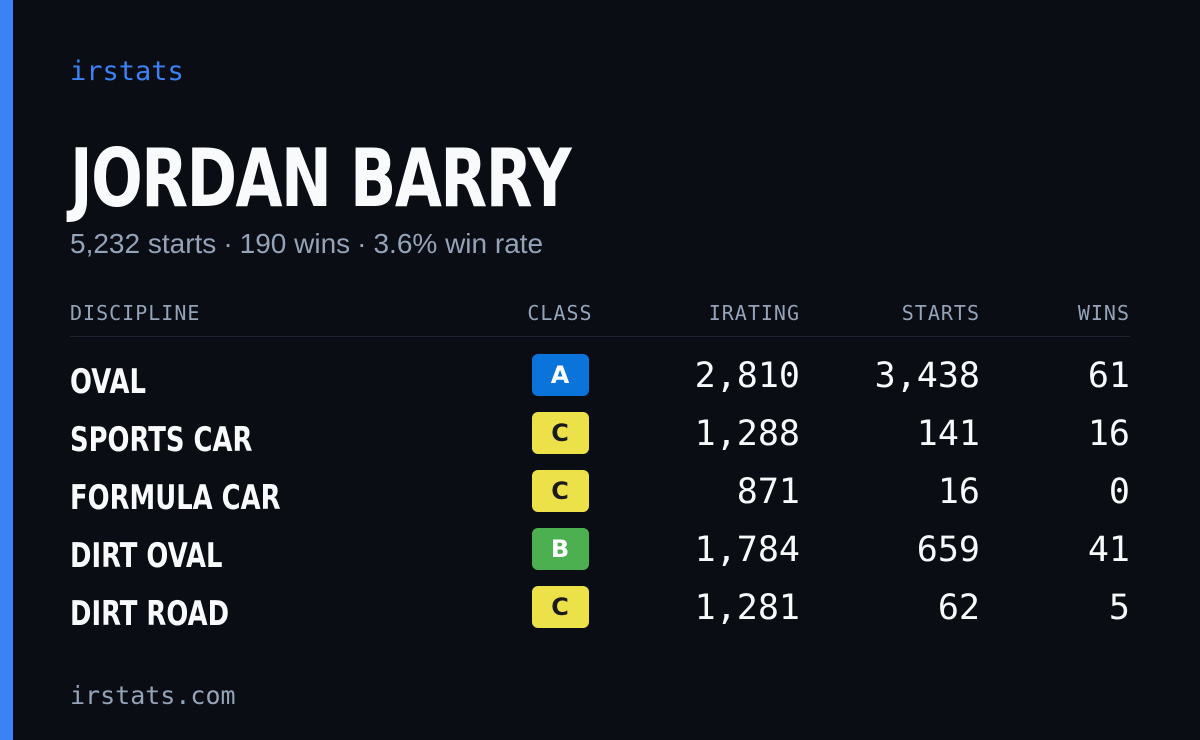  What do you see at coordinates (948, 550) in the screenshot?
I see `starts-value: 659` at bounding box center [948, 550].